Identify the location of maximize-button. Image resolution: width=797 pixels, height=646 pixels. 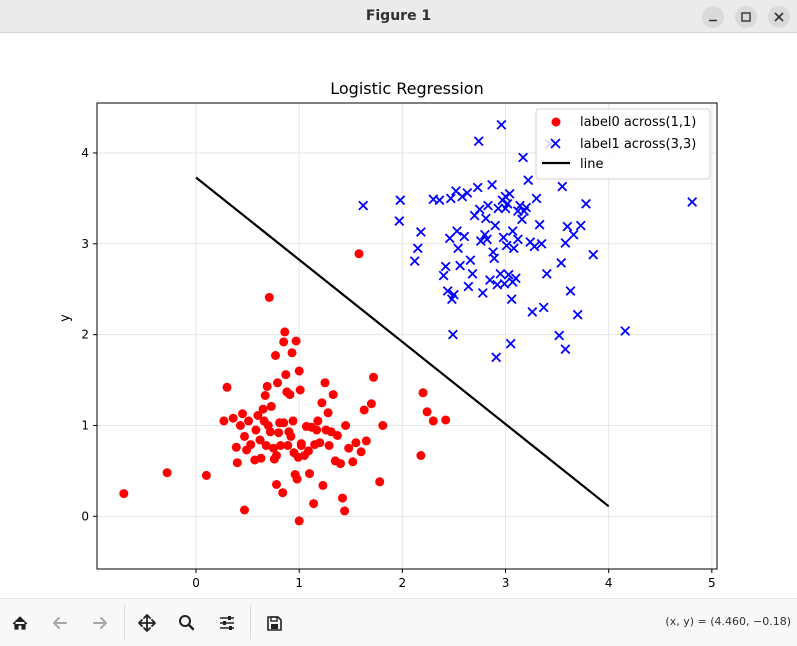
(746, 17).